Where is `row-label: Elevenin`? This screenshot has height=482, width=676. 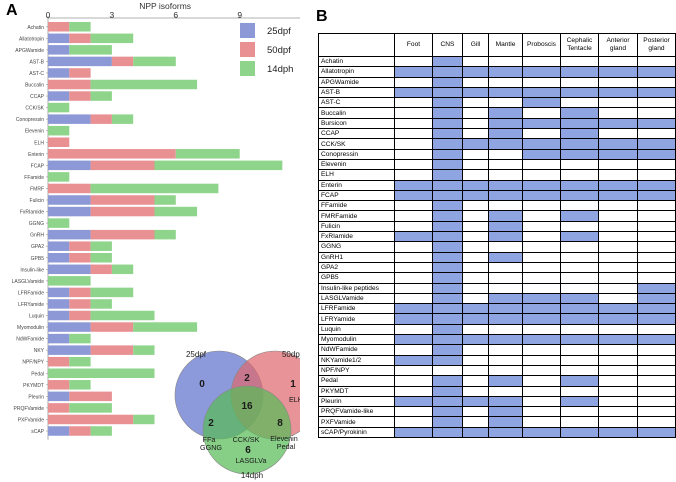 row-label: Elevenin is located at coordinates (356, 164).